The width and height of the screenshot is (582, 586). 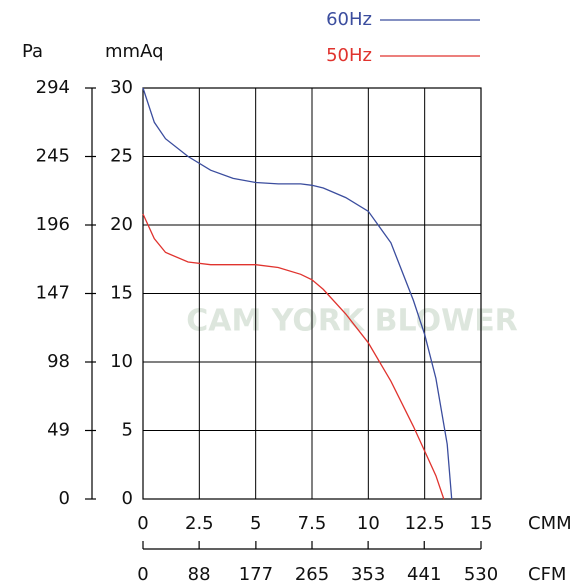 What do you see at coordinates (121, 361) in the screenshot?
I see `y-tick-label: 10` at bounding box center [121, 361].